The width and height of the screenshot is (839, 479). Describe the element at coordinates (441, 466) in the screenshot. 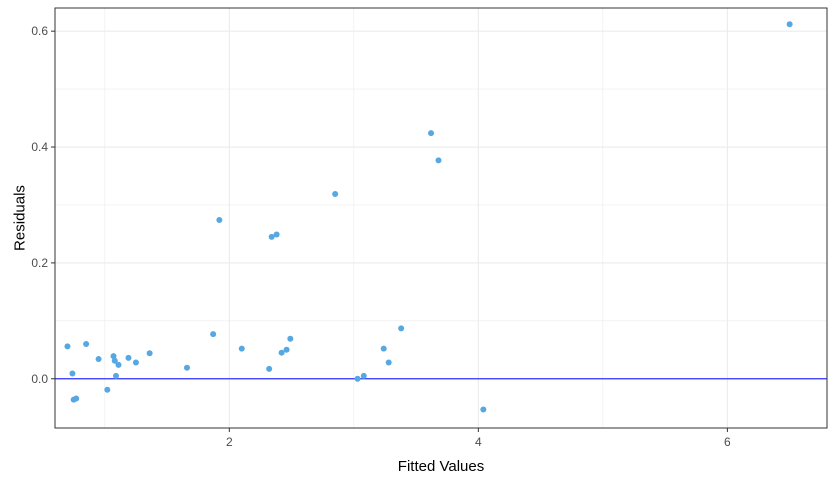

I see `x-axis-title: Fitted Values` at that location.